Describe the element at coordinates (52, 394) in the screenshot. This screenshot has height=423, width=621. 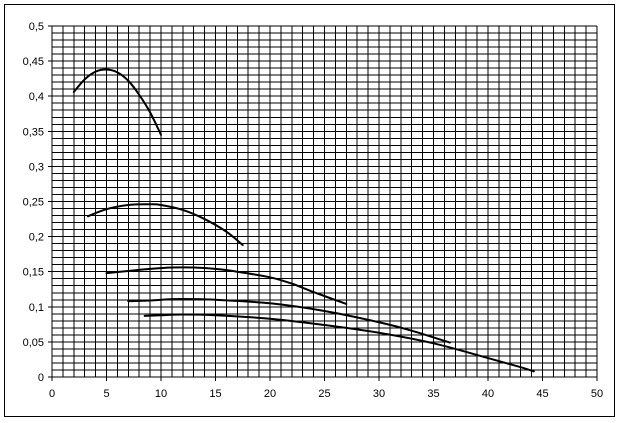
I see `x-tick-label: 0` at that location.